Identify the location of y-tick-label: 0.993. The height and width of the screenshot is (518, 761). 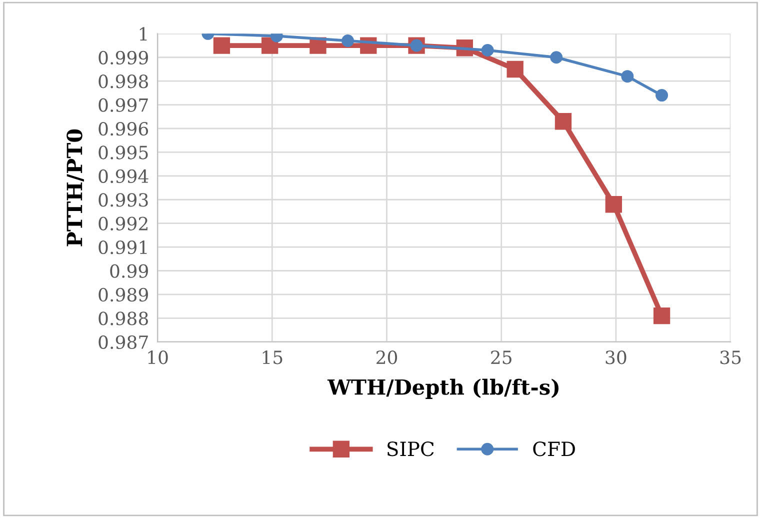
(123, 200).